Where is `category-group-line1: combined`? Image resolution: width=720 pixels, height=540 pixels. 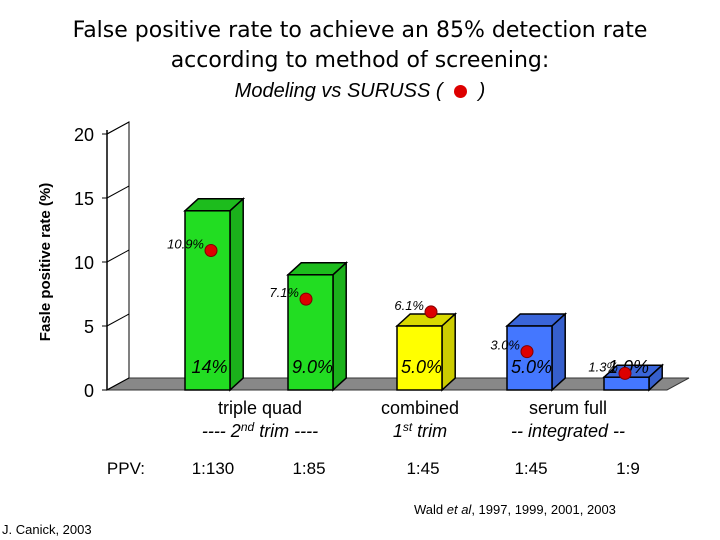 category-group-line1: combined is located at coordinates (420, 408).